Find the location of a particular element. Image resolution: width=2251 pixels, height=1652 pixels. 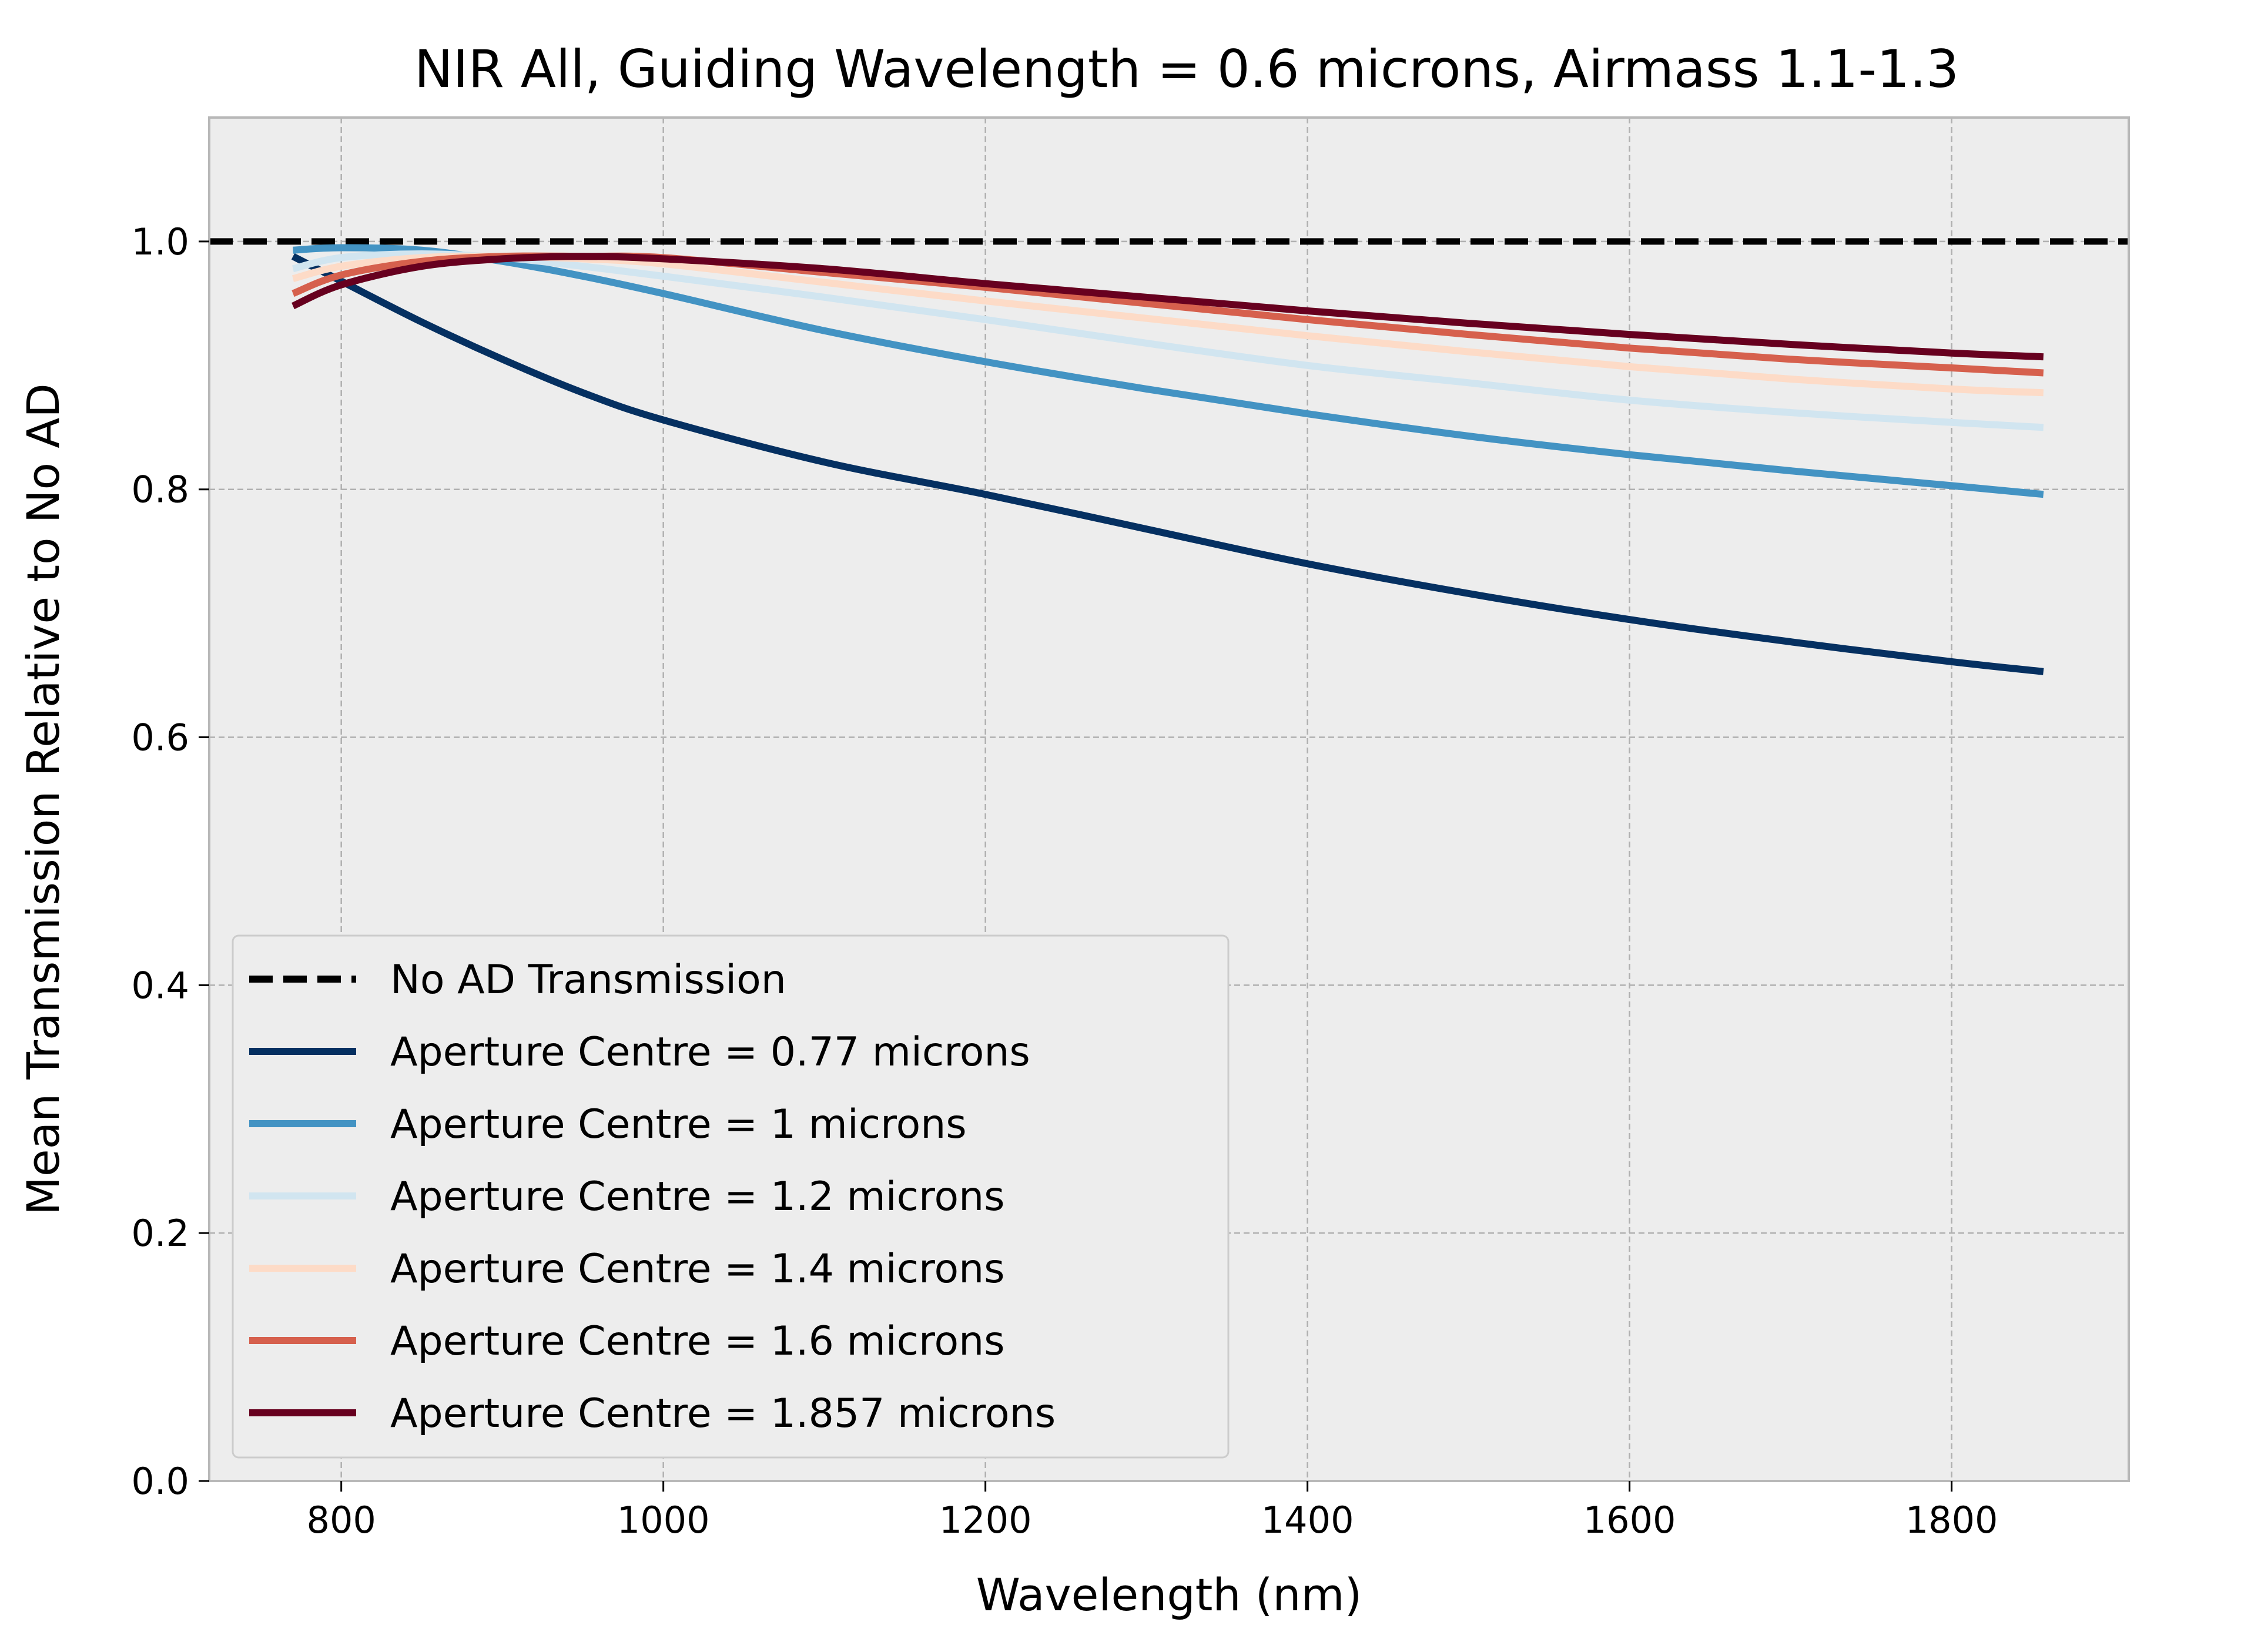

legend-label: Aperture Centre = 1 microns is located at coordinates (678, 1124).